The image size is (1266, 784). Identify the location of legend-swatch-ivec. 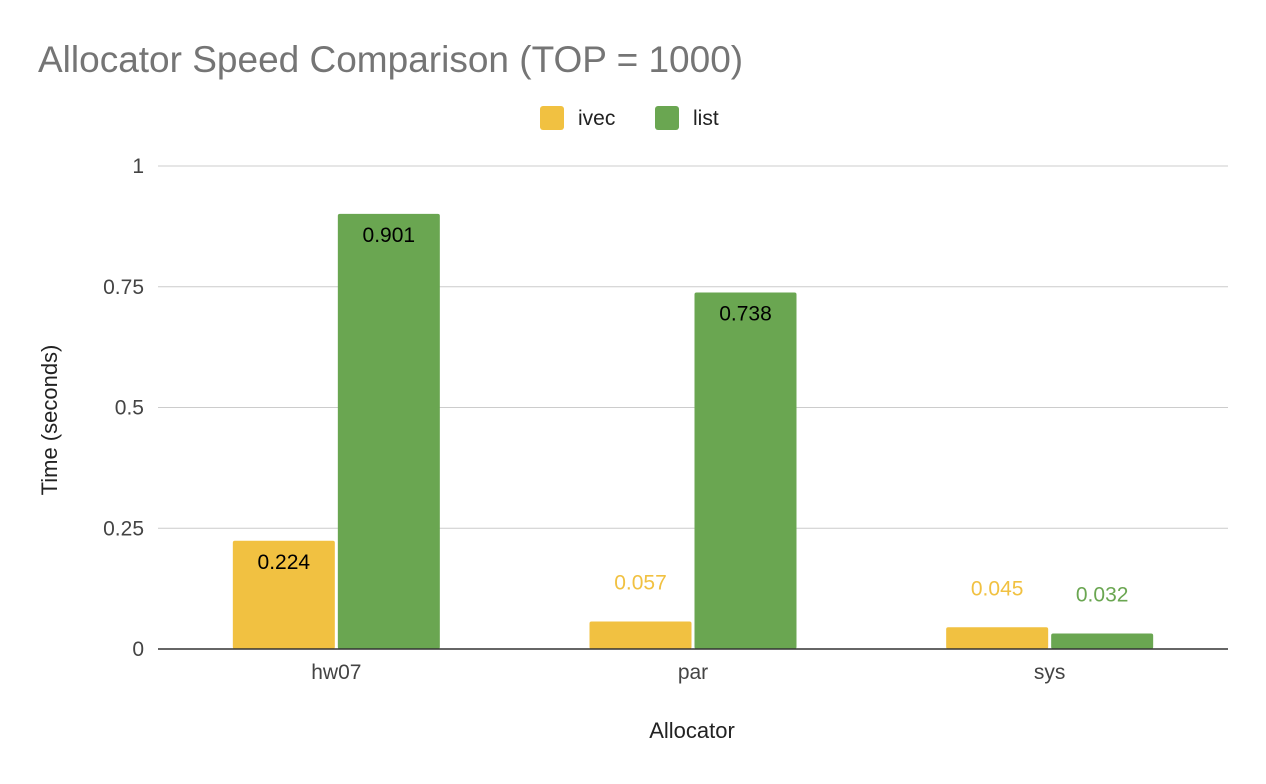
(552, 118).